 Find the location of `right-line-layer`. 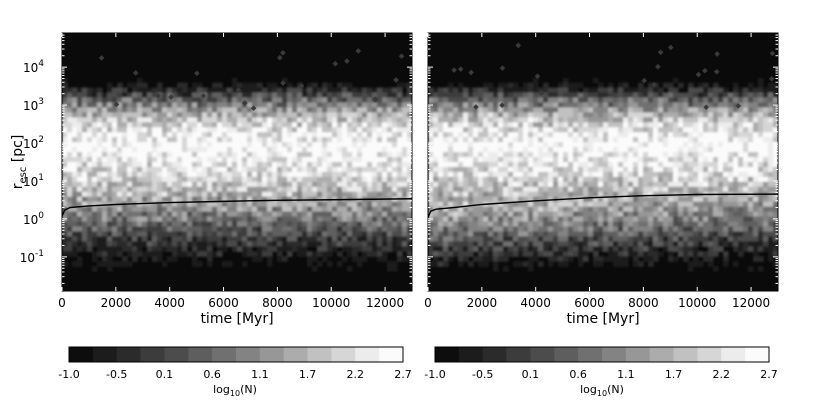

right-line-layer is located at coordinates (603, 205).